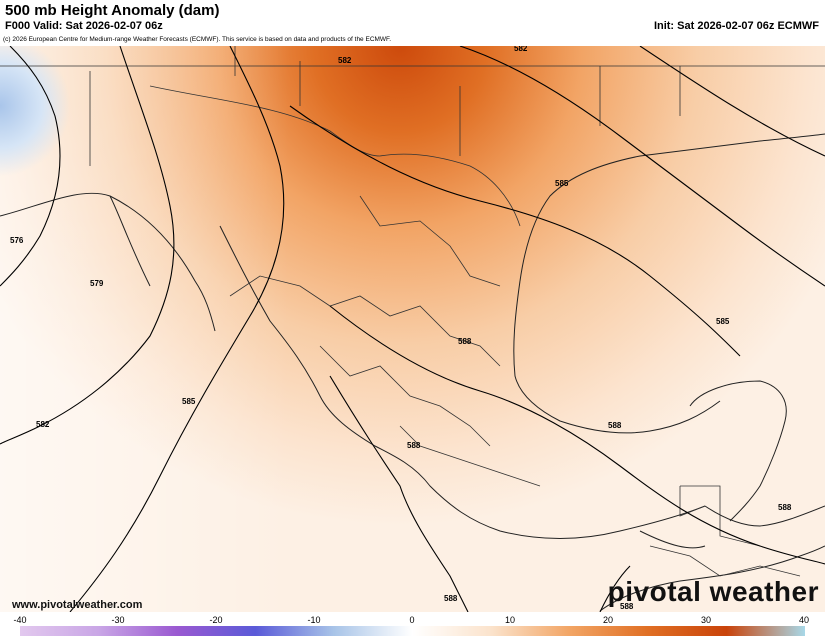  I want to click on colorbar, so click(412, 625).